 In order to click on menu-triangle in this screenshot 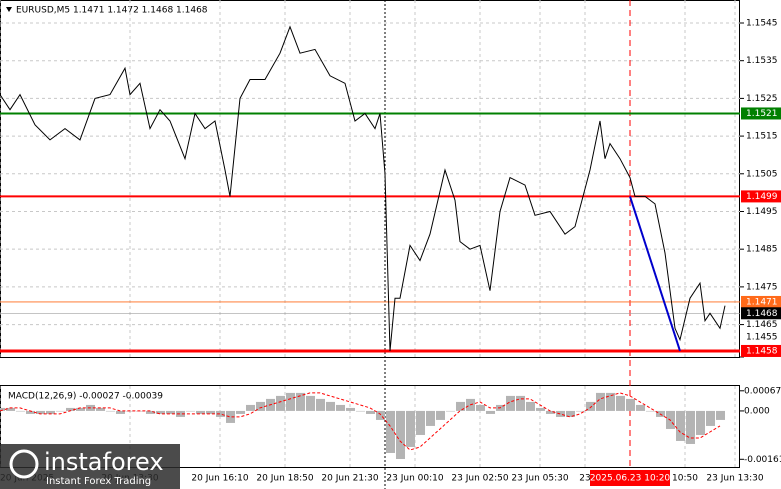, I will do `click(9, 9)`.